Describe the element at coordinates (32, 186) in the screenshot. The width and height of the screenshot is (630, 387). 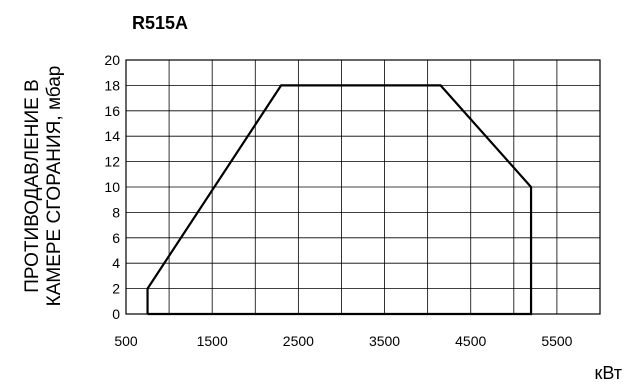
I see `y-axis-label-line-1: ПРОТИВОДАВЛЕНИЕ В` at that location.